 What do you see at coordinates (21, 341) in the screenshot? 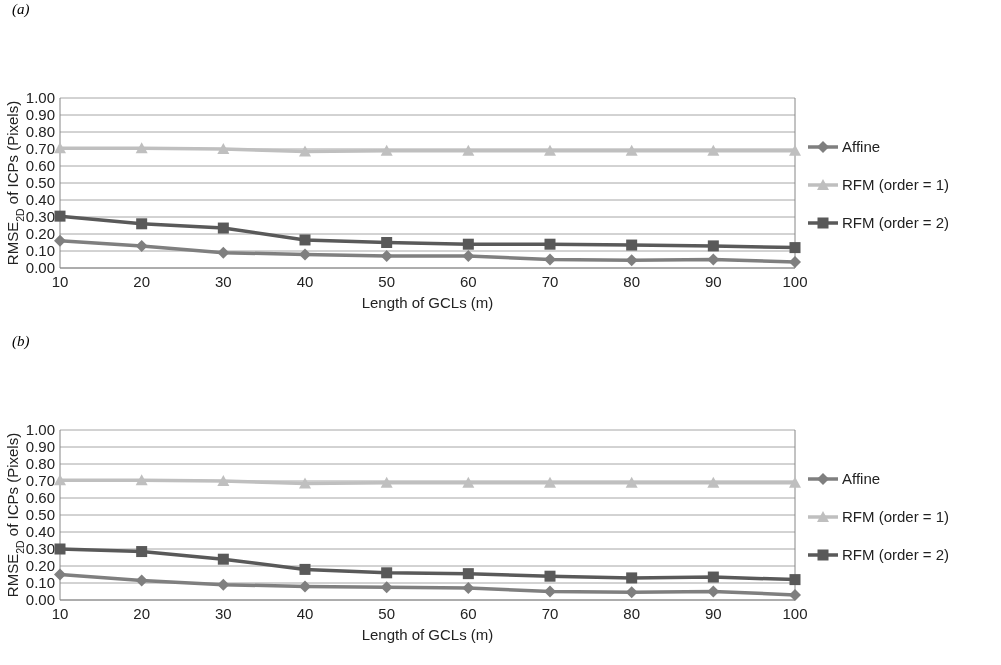
I see `chart-title: (b)` at bounding box center [21, 341].